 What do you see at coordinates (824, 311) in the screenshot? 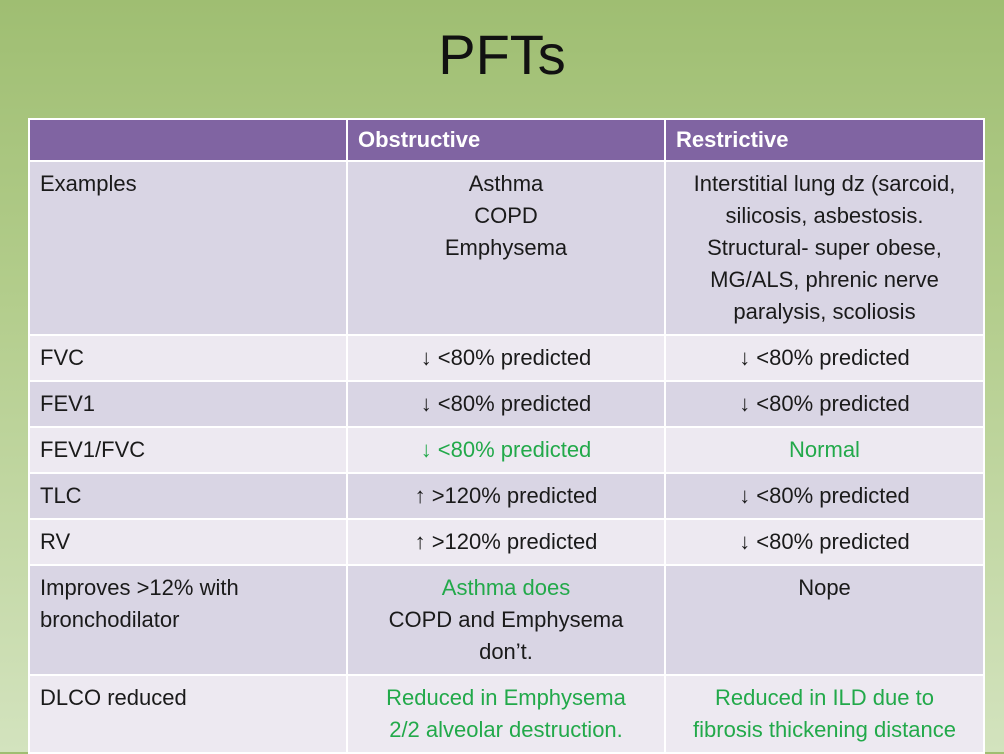
I see `cell-line: paralysis, scoliosis` at bounding box center [824, 311].